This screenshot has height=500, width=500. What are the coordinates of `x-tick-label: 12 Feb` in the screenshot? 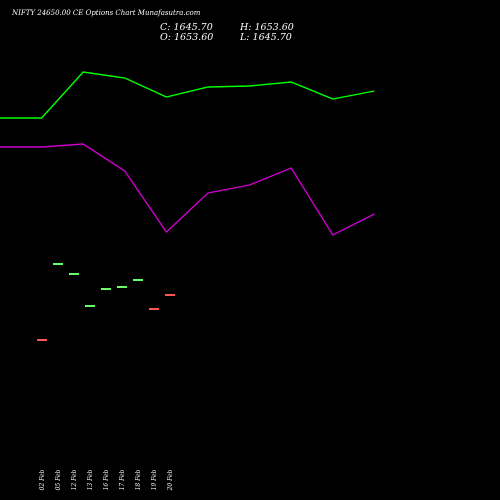 It's located at (74, 479).